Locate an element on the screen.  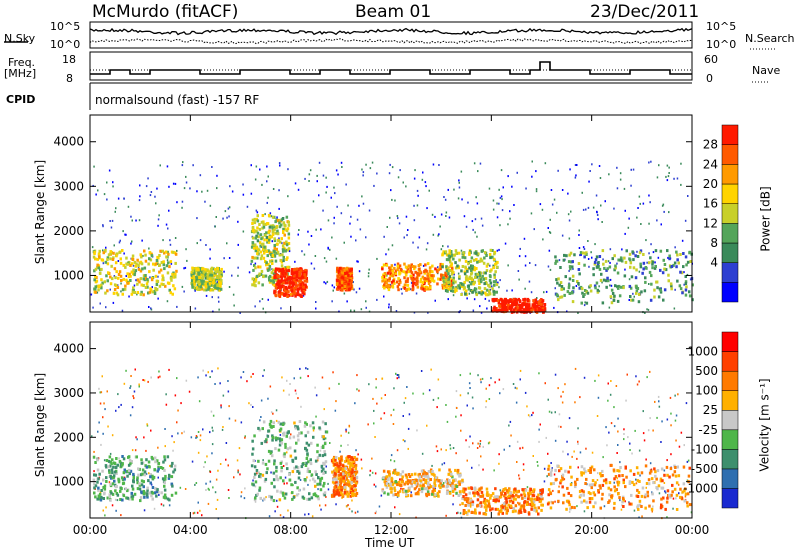
y-tick-label: 3000 is located at coordinates (68, 186).